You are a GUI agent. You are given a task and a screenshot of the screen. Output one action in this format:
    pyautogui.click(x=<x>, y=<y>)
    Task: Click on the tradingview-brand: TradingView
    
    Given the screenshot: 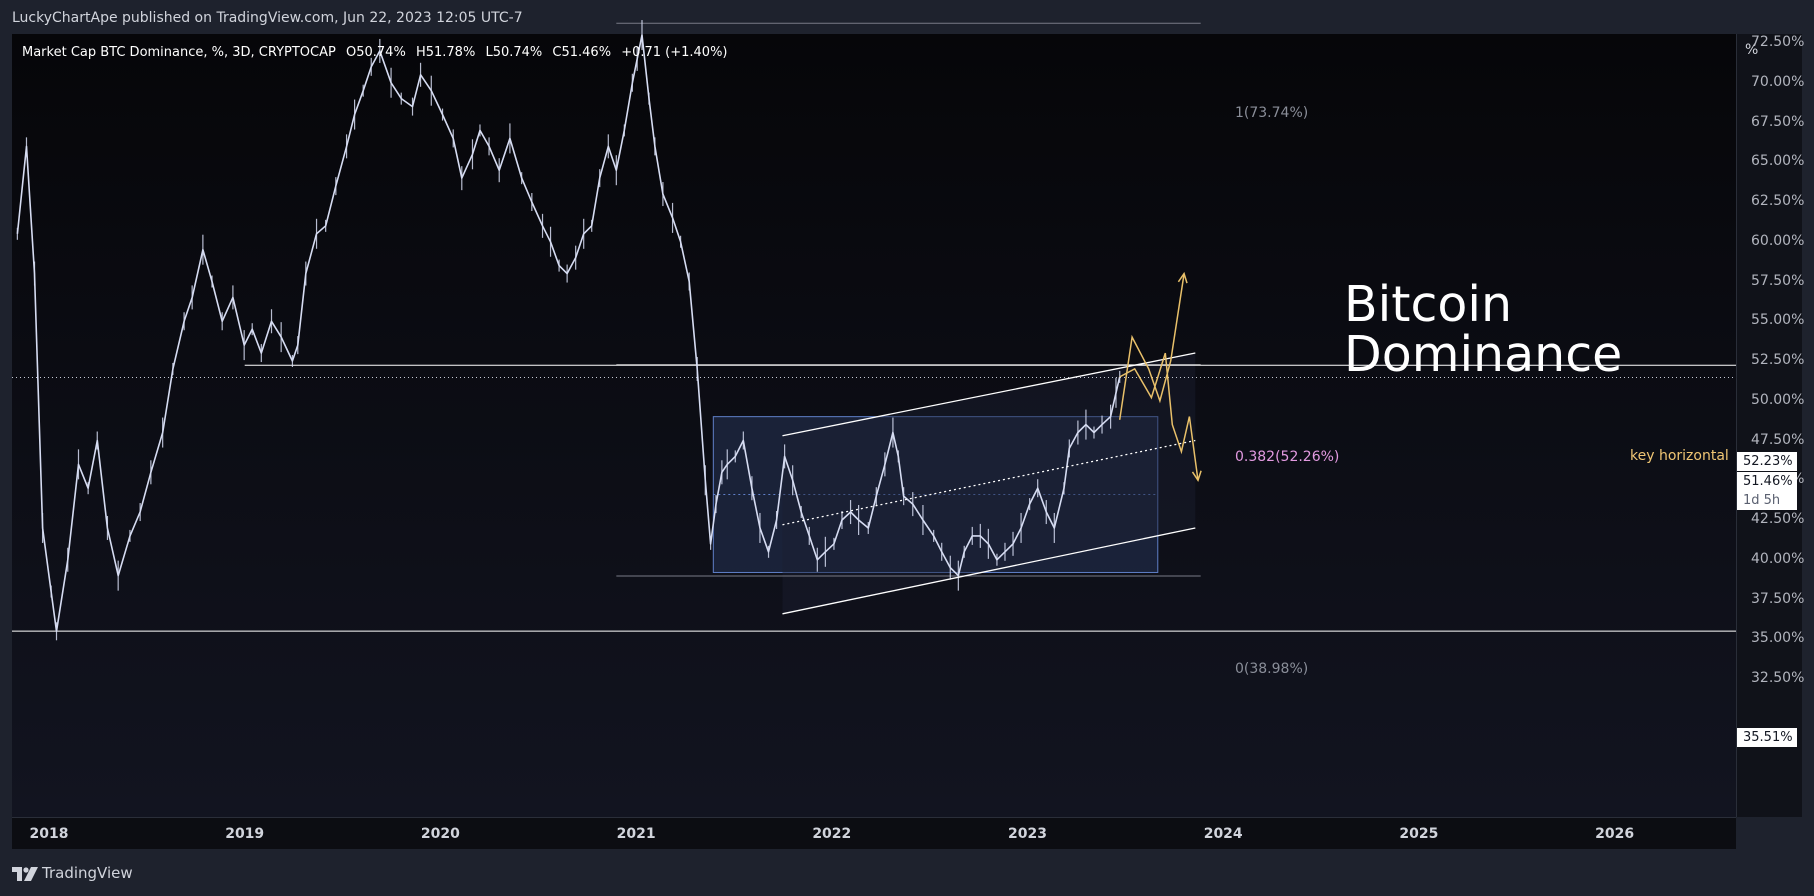 What is the action you would take?
    pyautogui.click(x=72, y=873)
    